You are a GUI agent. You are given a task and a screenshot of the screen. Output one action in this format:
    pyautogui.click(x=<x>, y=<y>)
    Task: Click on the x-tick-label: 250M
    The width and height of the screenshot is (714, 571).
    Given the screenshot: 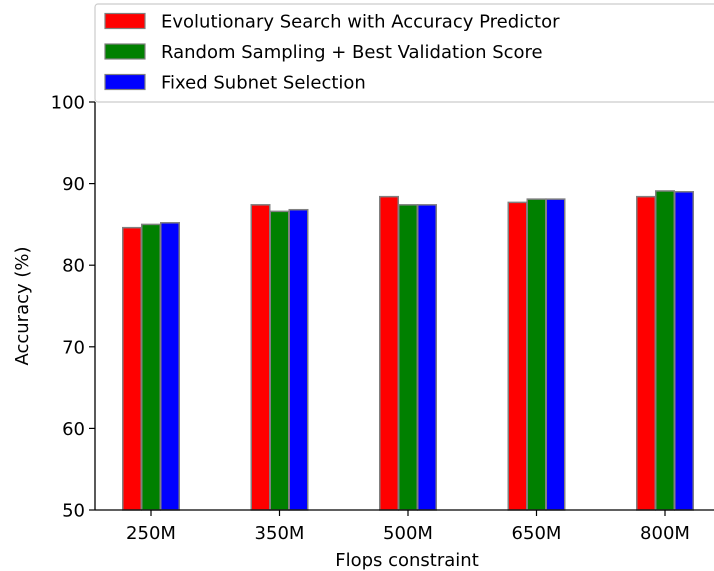 What is the action you would take?
    pyautogui.click(x=151, y=533)
    